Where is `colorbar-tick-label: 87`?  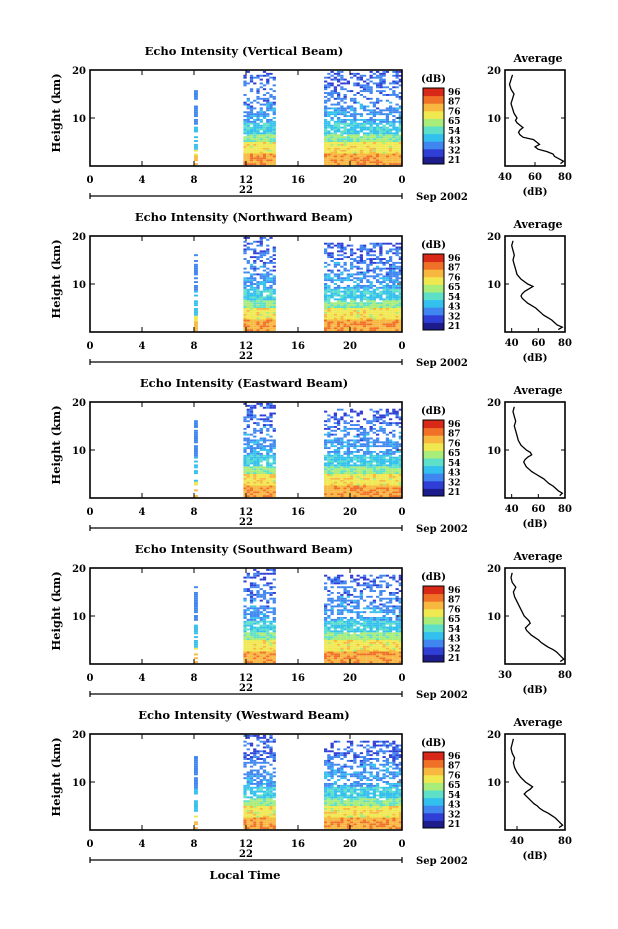 colorbar-tick-label: 87 is located at coordinates (454, 269).